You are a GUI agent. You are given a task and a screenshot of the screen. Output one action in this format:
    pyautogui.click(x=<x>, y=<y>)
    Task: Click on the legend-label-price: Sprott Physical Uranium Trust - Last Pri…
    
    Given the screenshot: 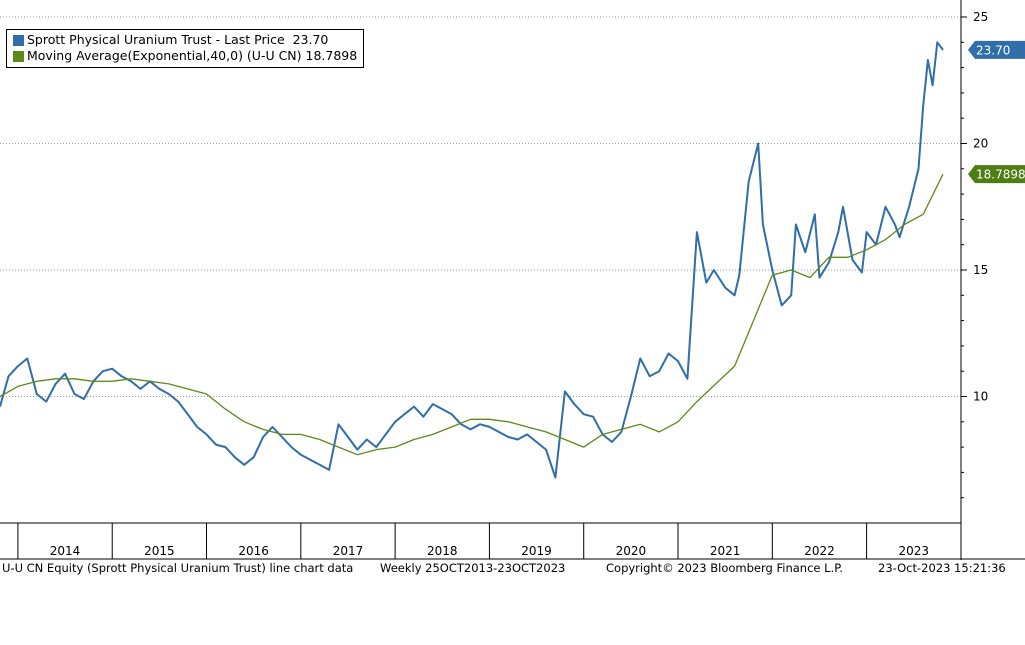 What is the action you would take?
    pyautogui.click(x=178, y=39)
    